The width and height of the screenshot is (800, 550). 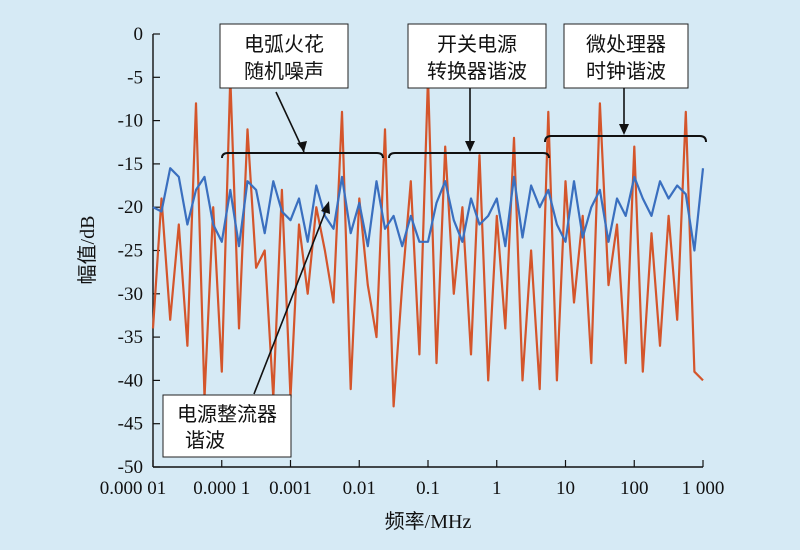 What do you see at coordinates (221, 488) in the screenshot?
I see `x-tick-label: 0.000 1` at bounding box center [221, 488].